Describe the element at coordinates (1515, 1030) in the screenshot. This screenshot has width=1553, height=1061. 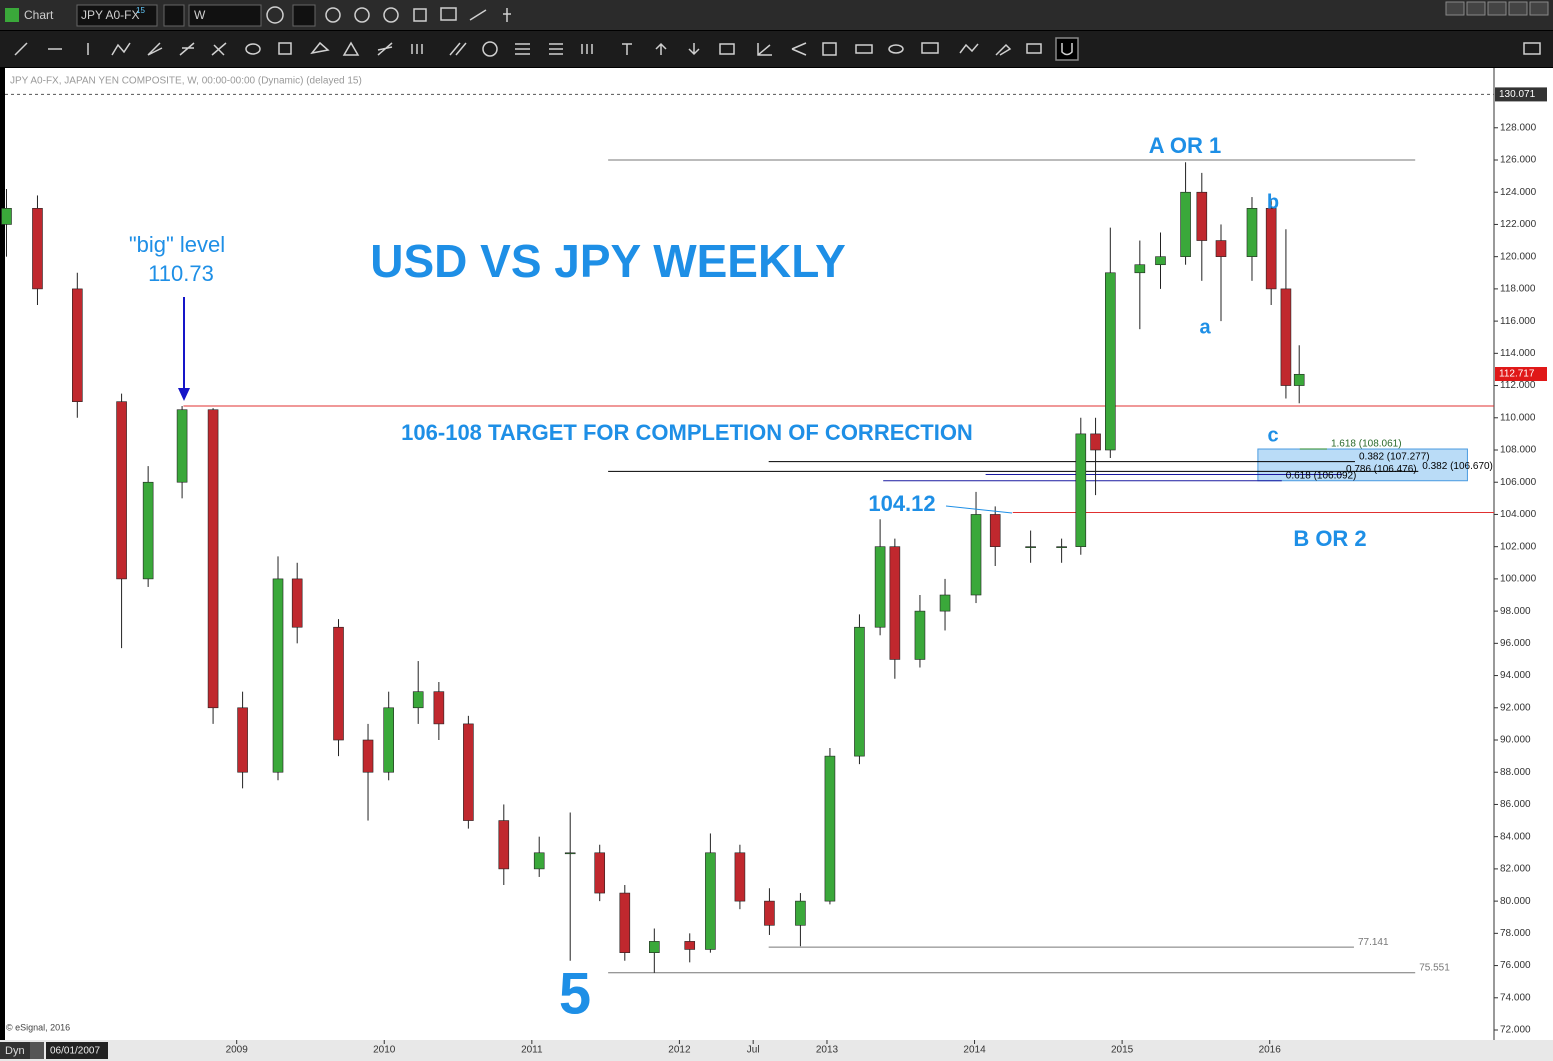
I see `y-tick-label: 72.000` at that location.